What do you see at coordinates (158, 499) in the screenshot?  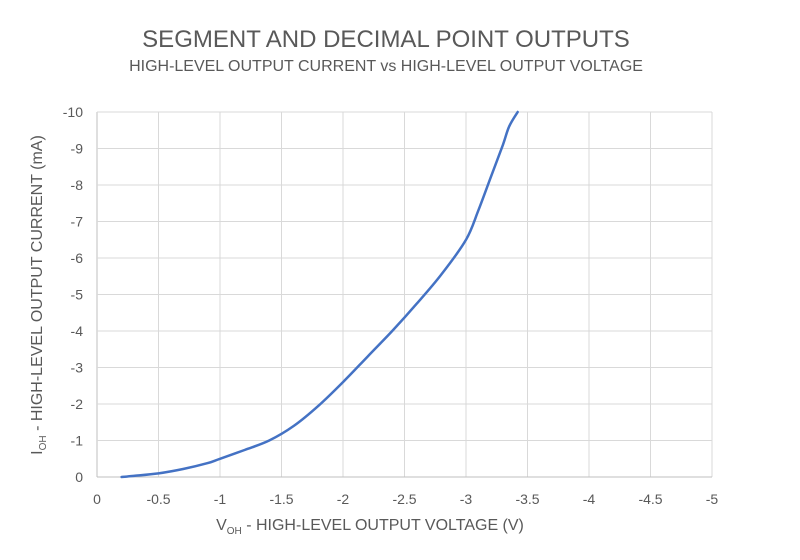 I see `x-tick-label: -0.5` at bounding box center [158, 499].